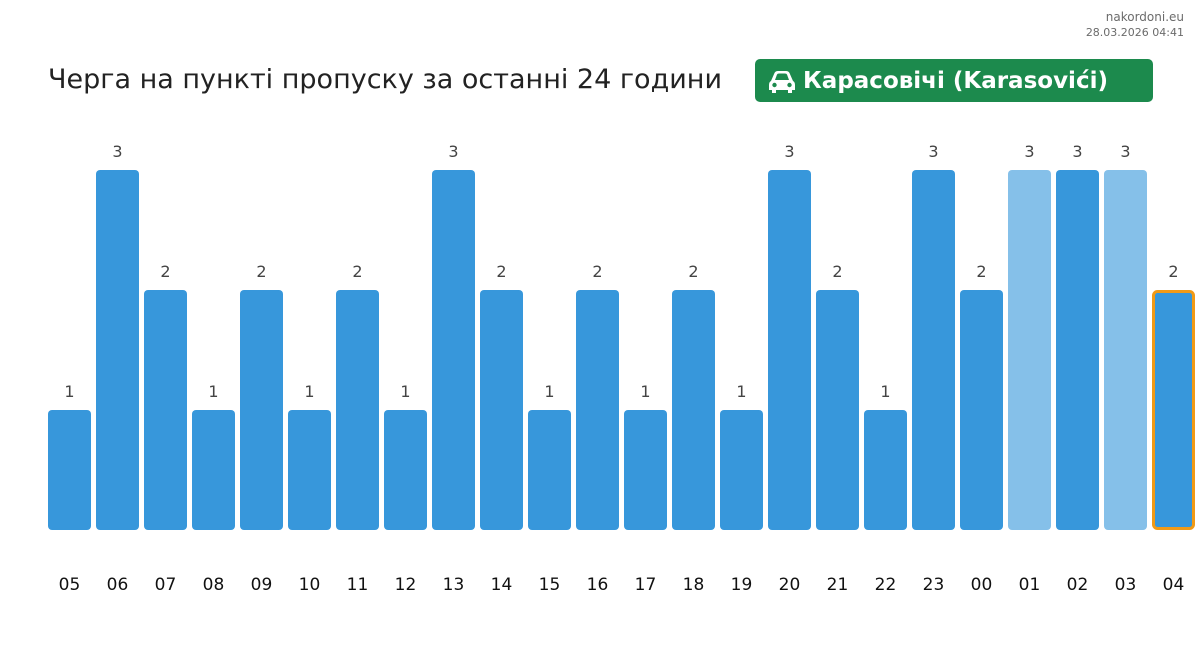 This screenshot has height=651, width=1200. I want to click on value-label-08: 1, so click(213, 391).